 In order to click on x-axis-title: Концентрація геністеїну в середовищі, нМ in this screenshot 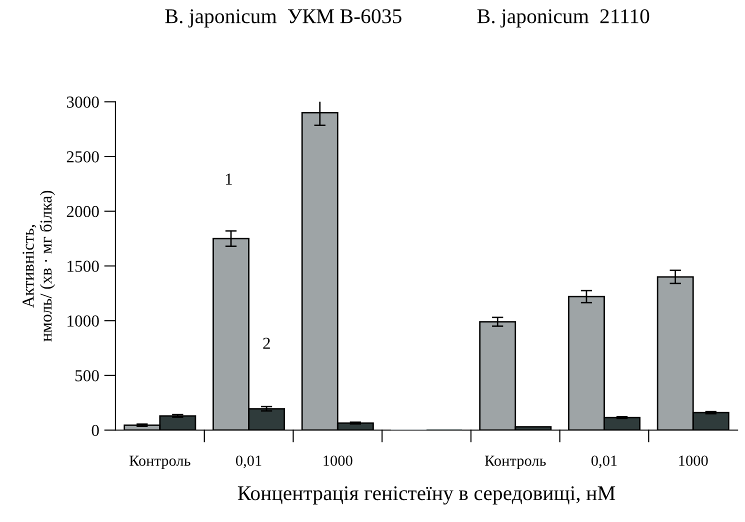, I will do `click(427, 495)`.